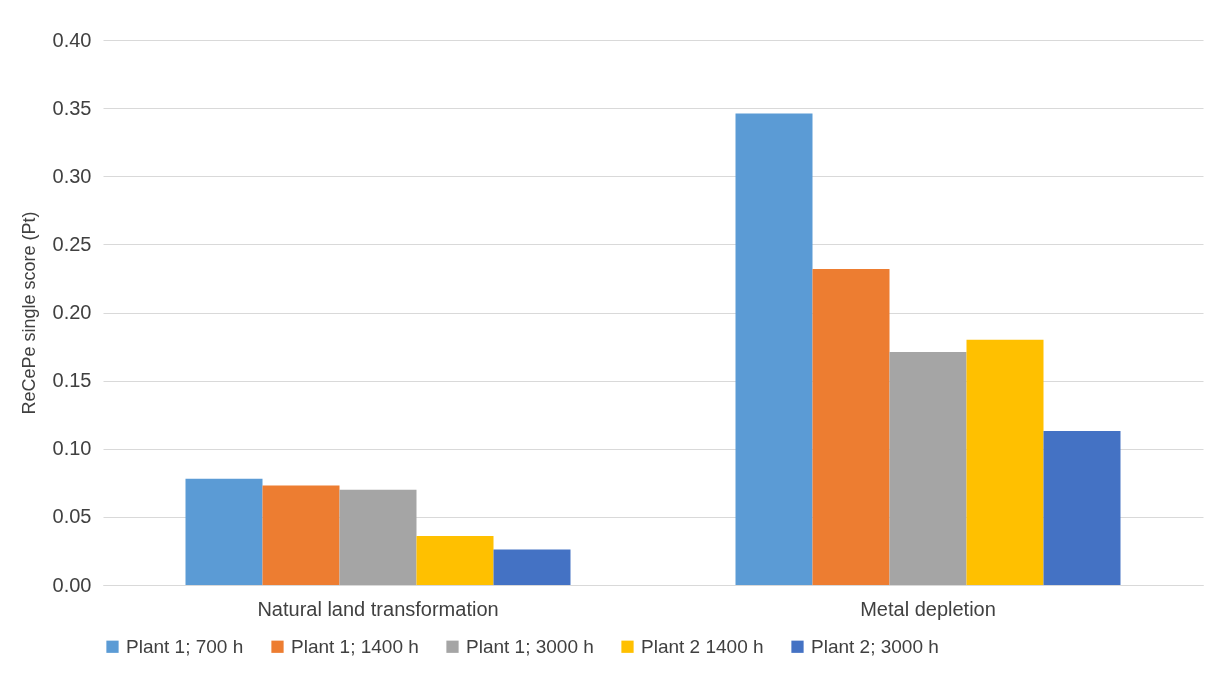  I want to click on legend-label: Plant 1; 1400 h, so click(355, 646).